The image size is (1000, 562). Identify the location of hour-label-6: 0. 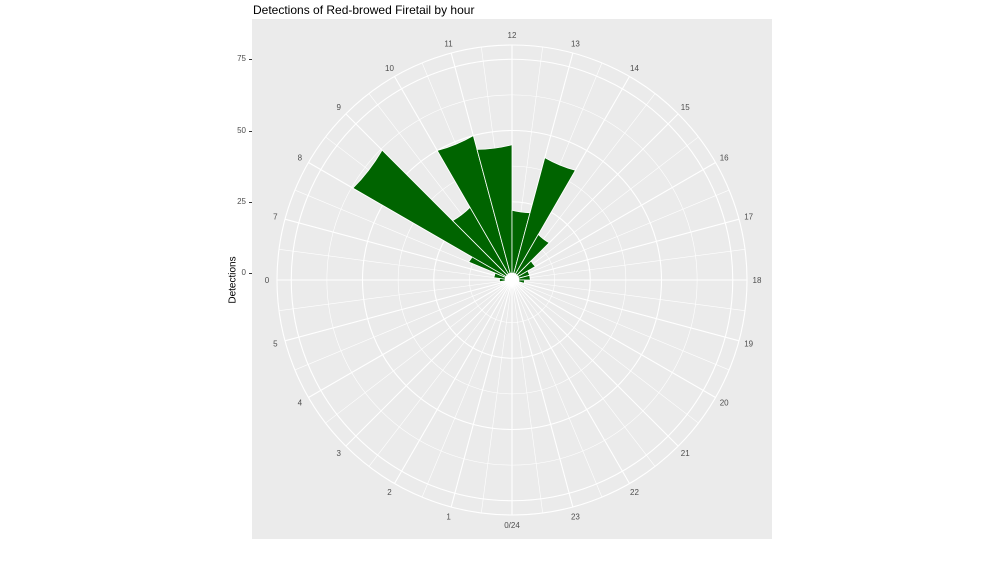
(267, 280).